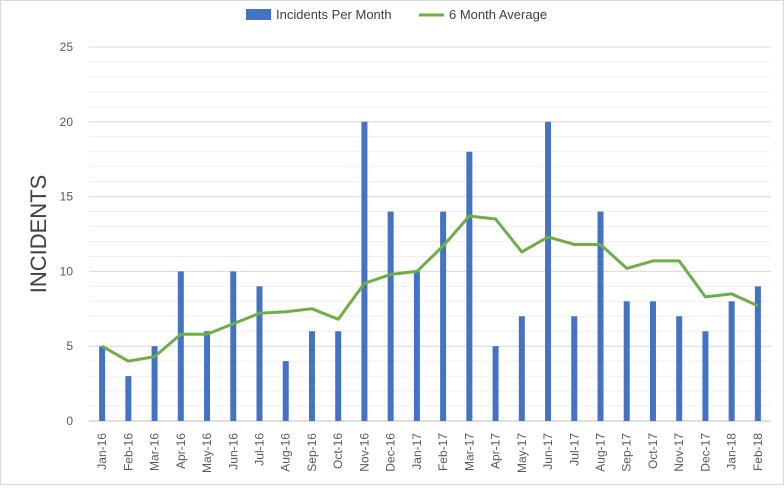 This screenshot has height=489, width=784. I want to click on x-tick-label: Dec-16, so click(391, 452).